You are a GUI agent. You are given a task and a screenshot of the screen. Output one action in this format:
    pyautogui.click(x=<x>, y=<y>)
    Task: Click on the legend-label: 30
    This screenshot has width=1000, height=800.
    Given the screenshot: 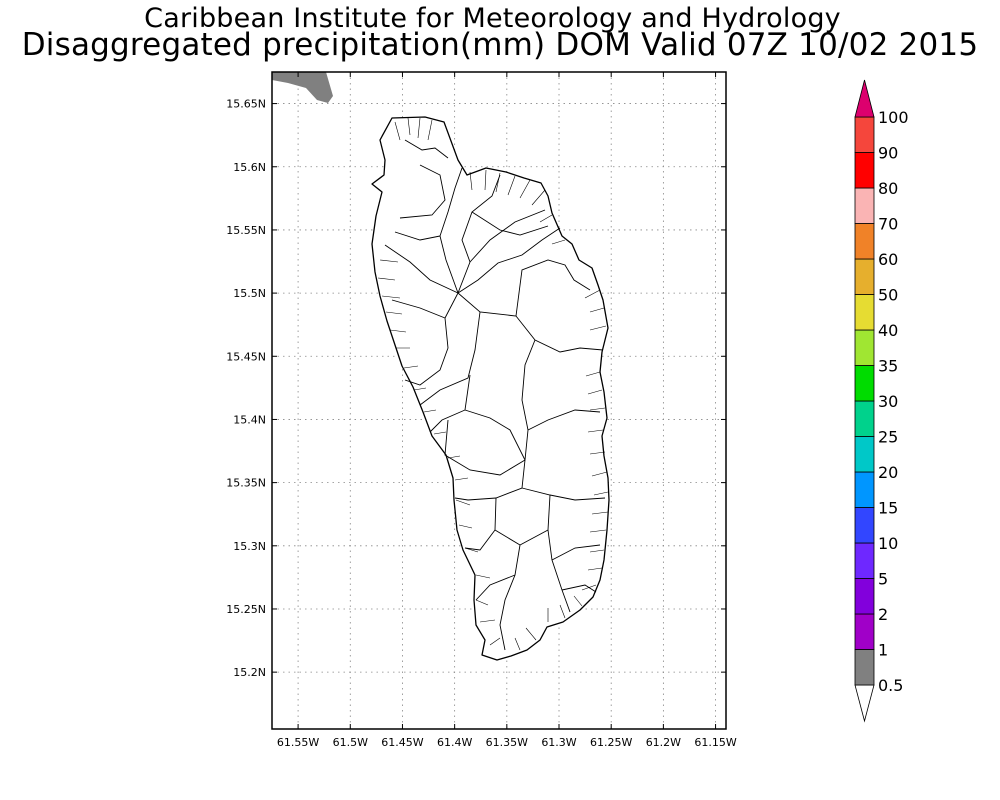 What is the action you would take?
    pyautogui.click(x=888, y=401)
    